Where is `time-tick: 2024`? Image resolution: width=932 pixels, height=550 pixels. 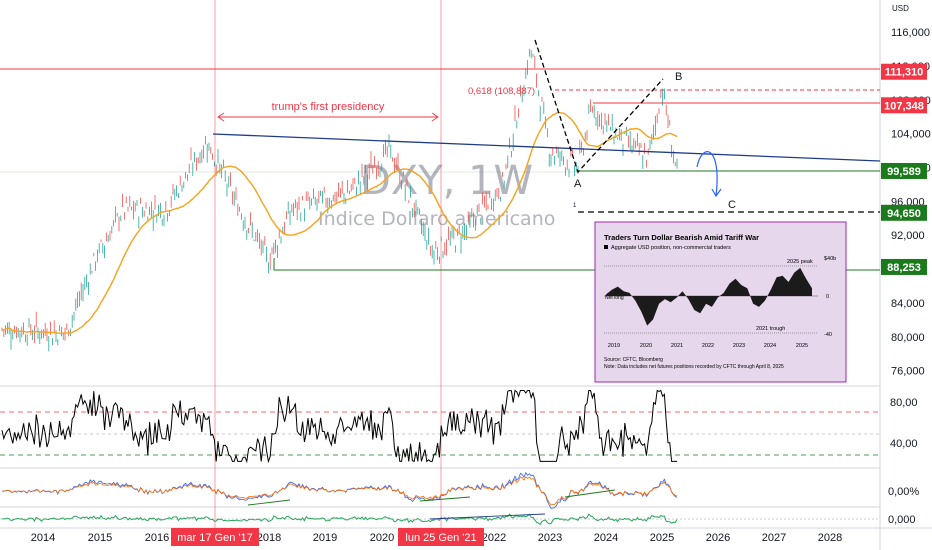
time-tick: 2024 is located at coordinates (606, 538).